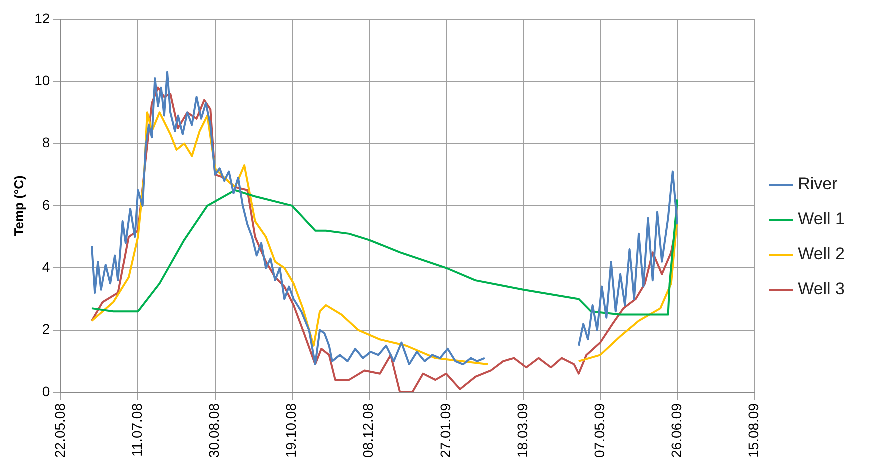 The image size is (873, 469). Describe the element at coordinates (46, 329) in the screenshot. I see `y-tick-label: 2` at that location.